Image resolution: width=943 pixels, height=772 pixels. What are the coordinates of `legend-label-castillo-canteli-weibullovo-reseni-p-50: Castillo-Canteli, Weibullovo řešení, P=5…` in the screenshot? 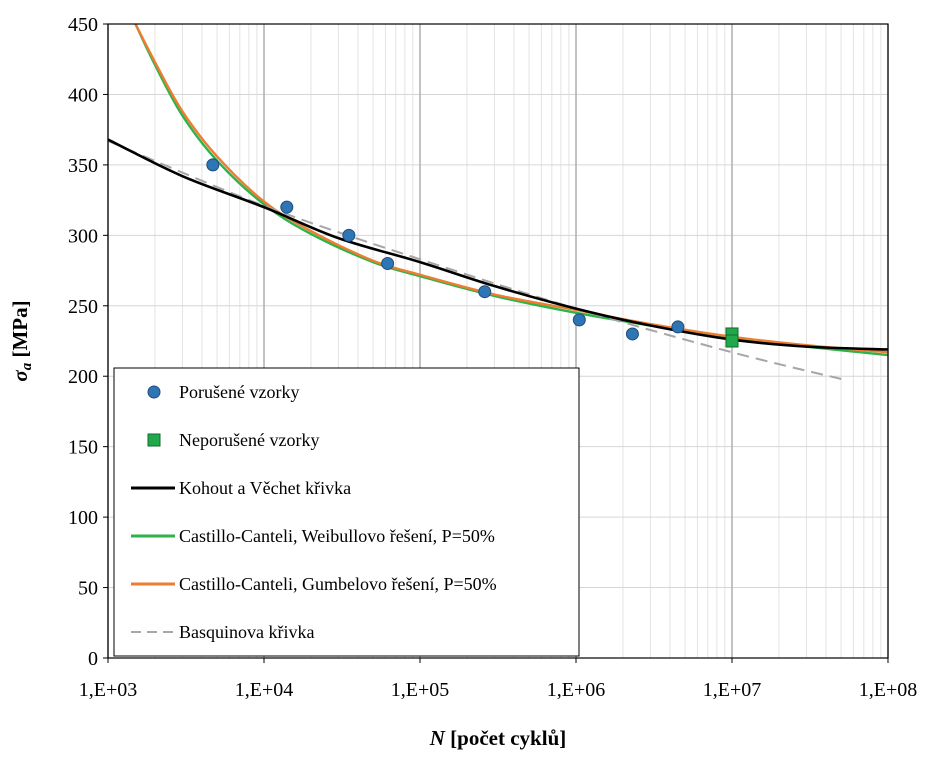 It's located at (337, 536).